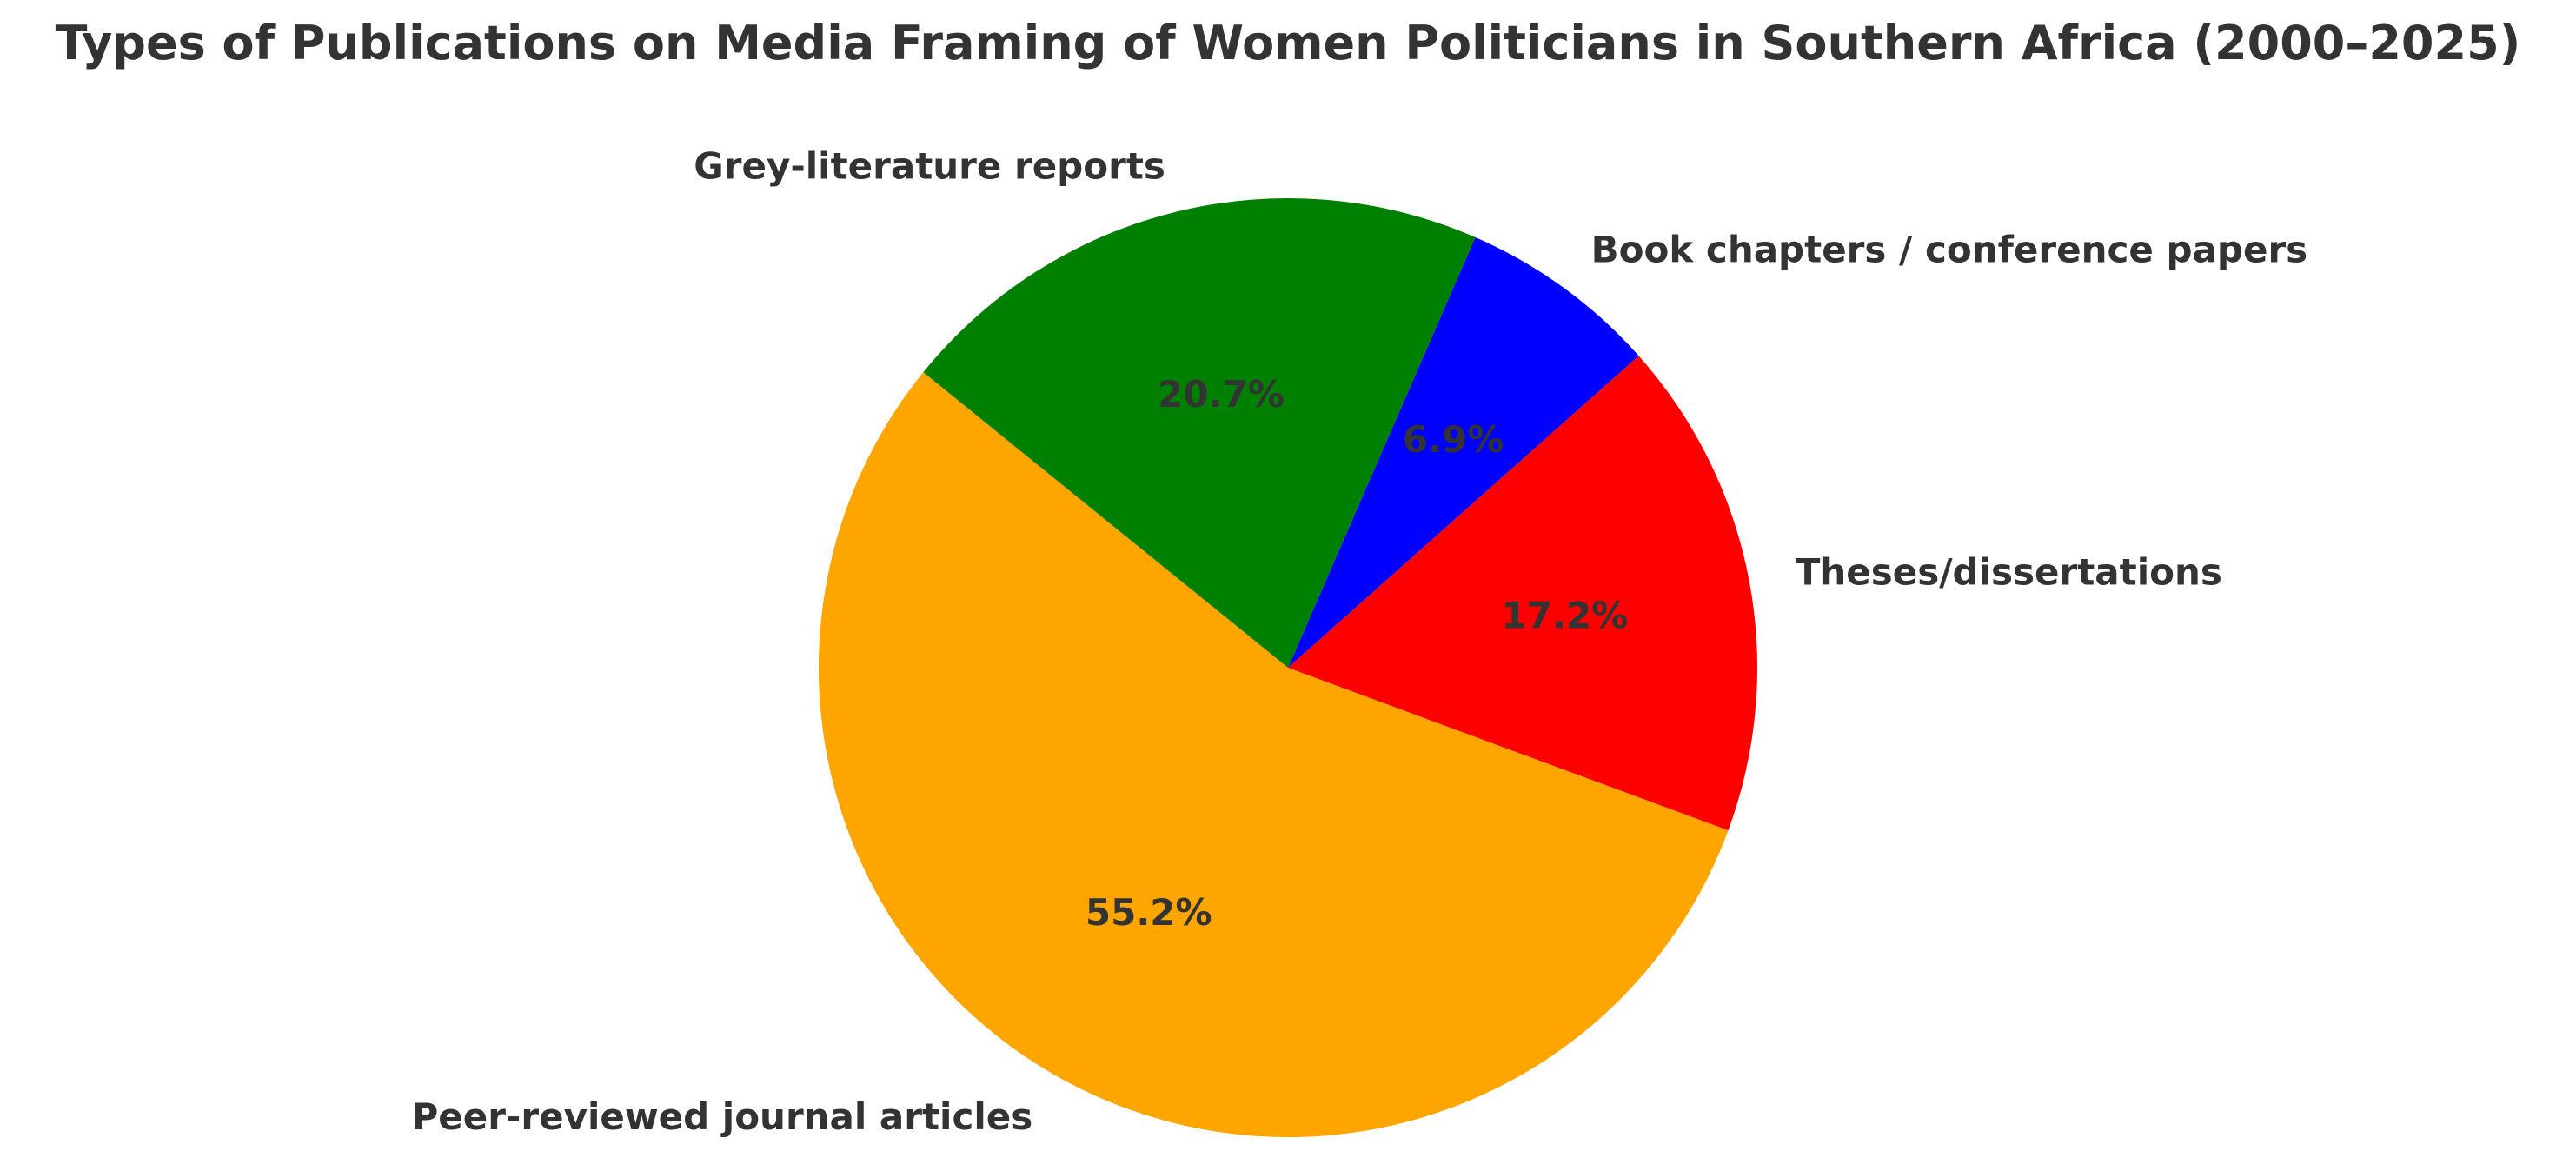 The width and height of the screenshot is (2576, 1158). Describe the element at coordinates (1565, 615) in the screenshot. I see `slice-percentage-label: 17.2%` at that location.